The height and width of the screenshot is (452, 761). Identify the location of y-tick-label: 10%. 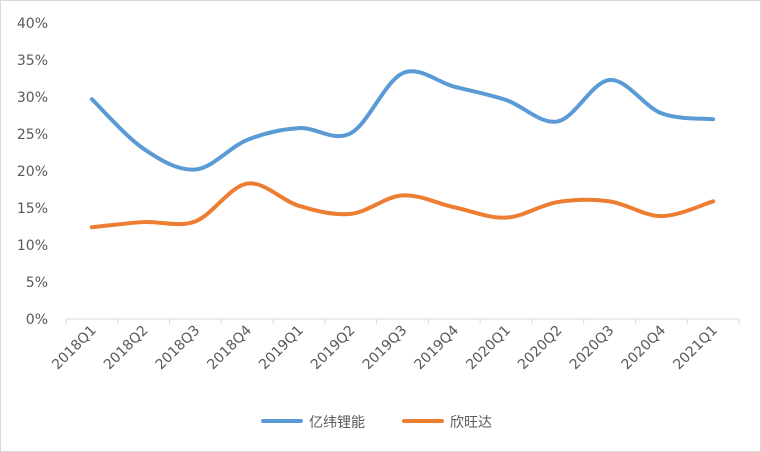
(32, 246).